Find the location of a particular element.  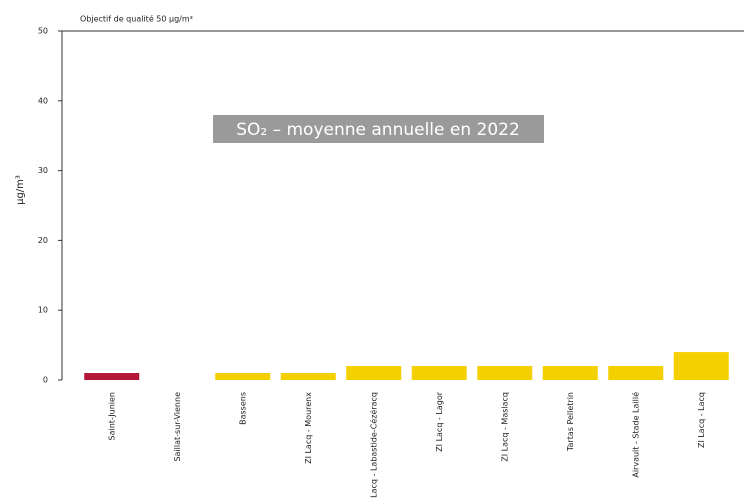

overlay-box is located at coordinates (378, 129).